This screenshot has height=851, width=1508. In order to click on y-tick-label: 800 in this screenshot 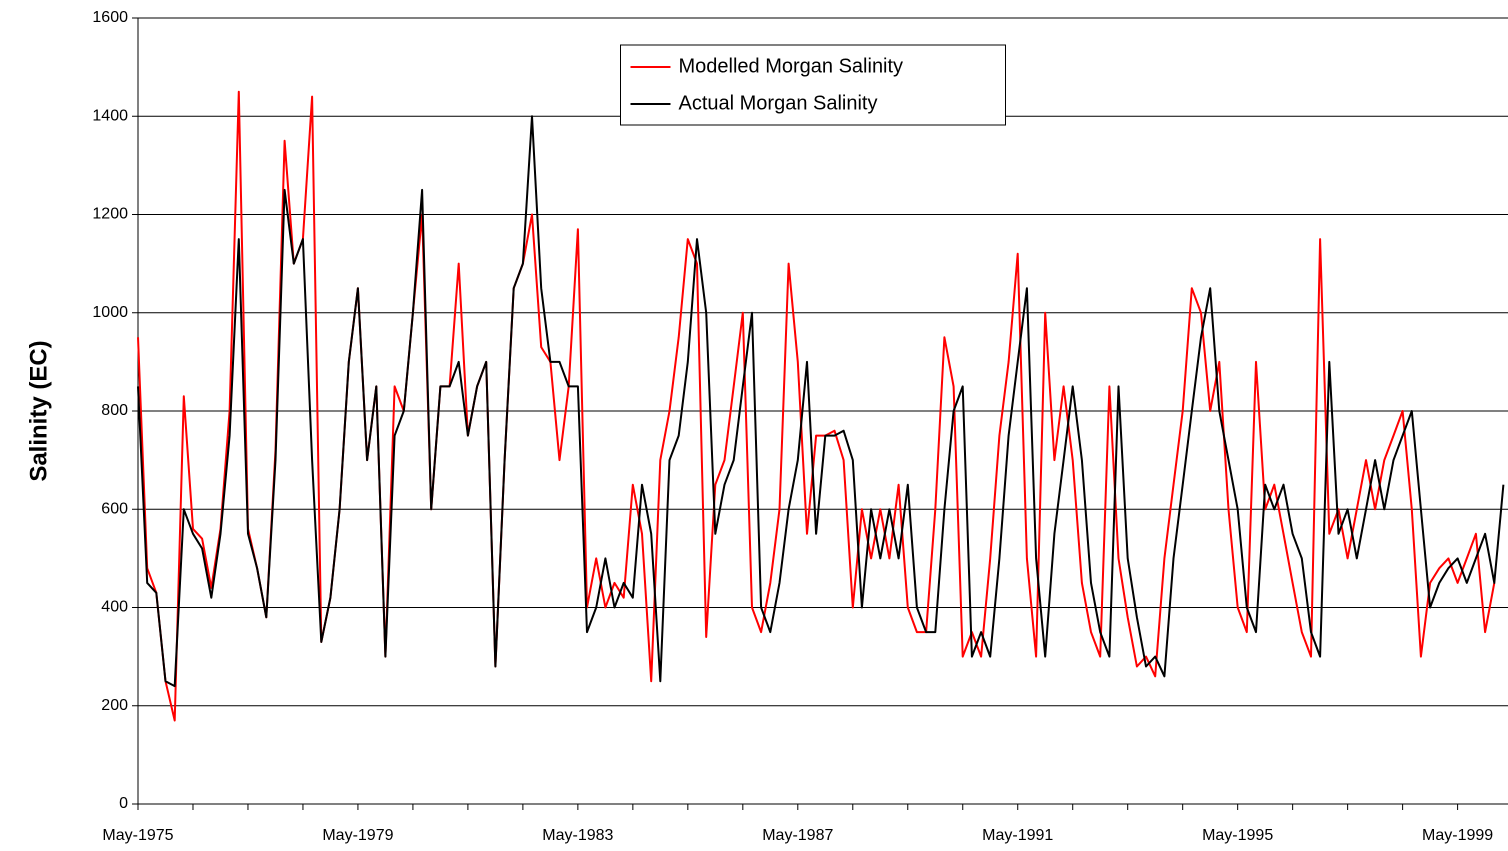, I will do `click(114, 410)`.